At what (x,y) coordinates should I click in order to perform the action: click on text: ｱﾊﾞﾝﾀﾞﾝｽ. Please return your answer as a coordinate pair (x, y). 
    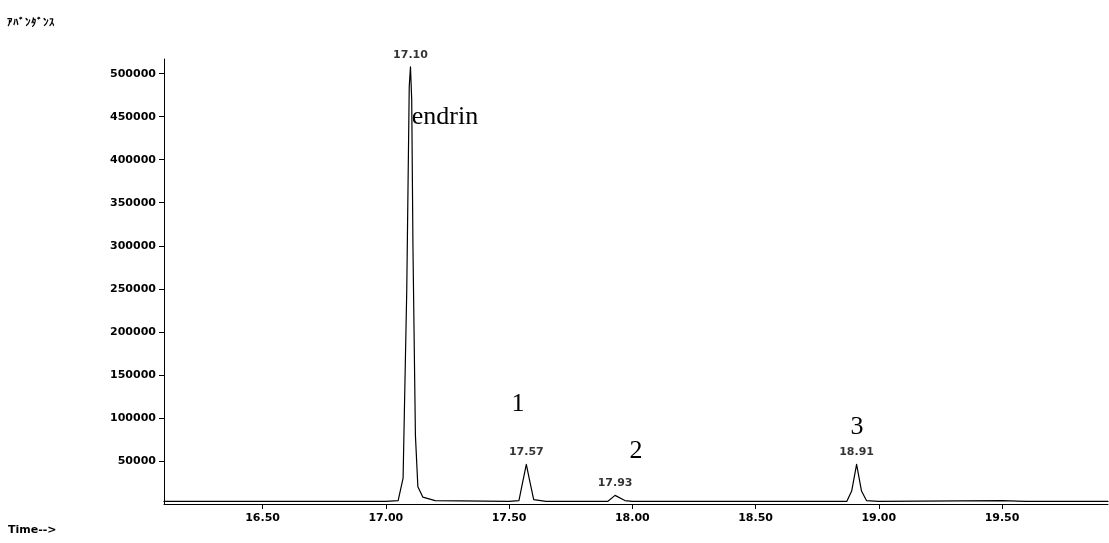
    Looking at the image, I should click on (31, 22).